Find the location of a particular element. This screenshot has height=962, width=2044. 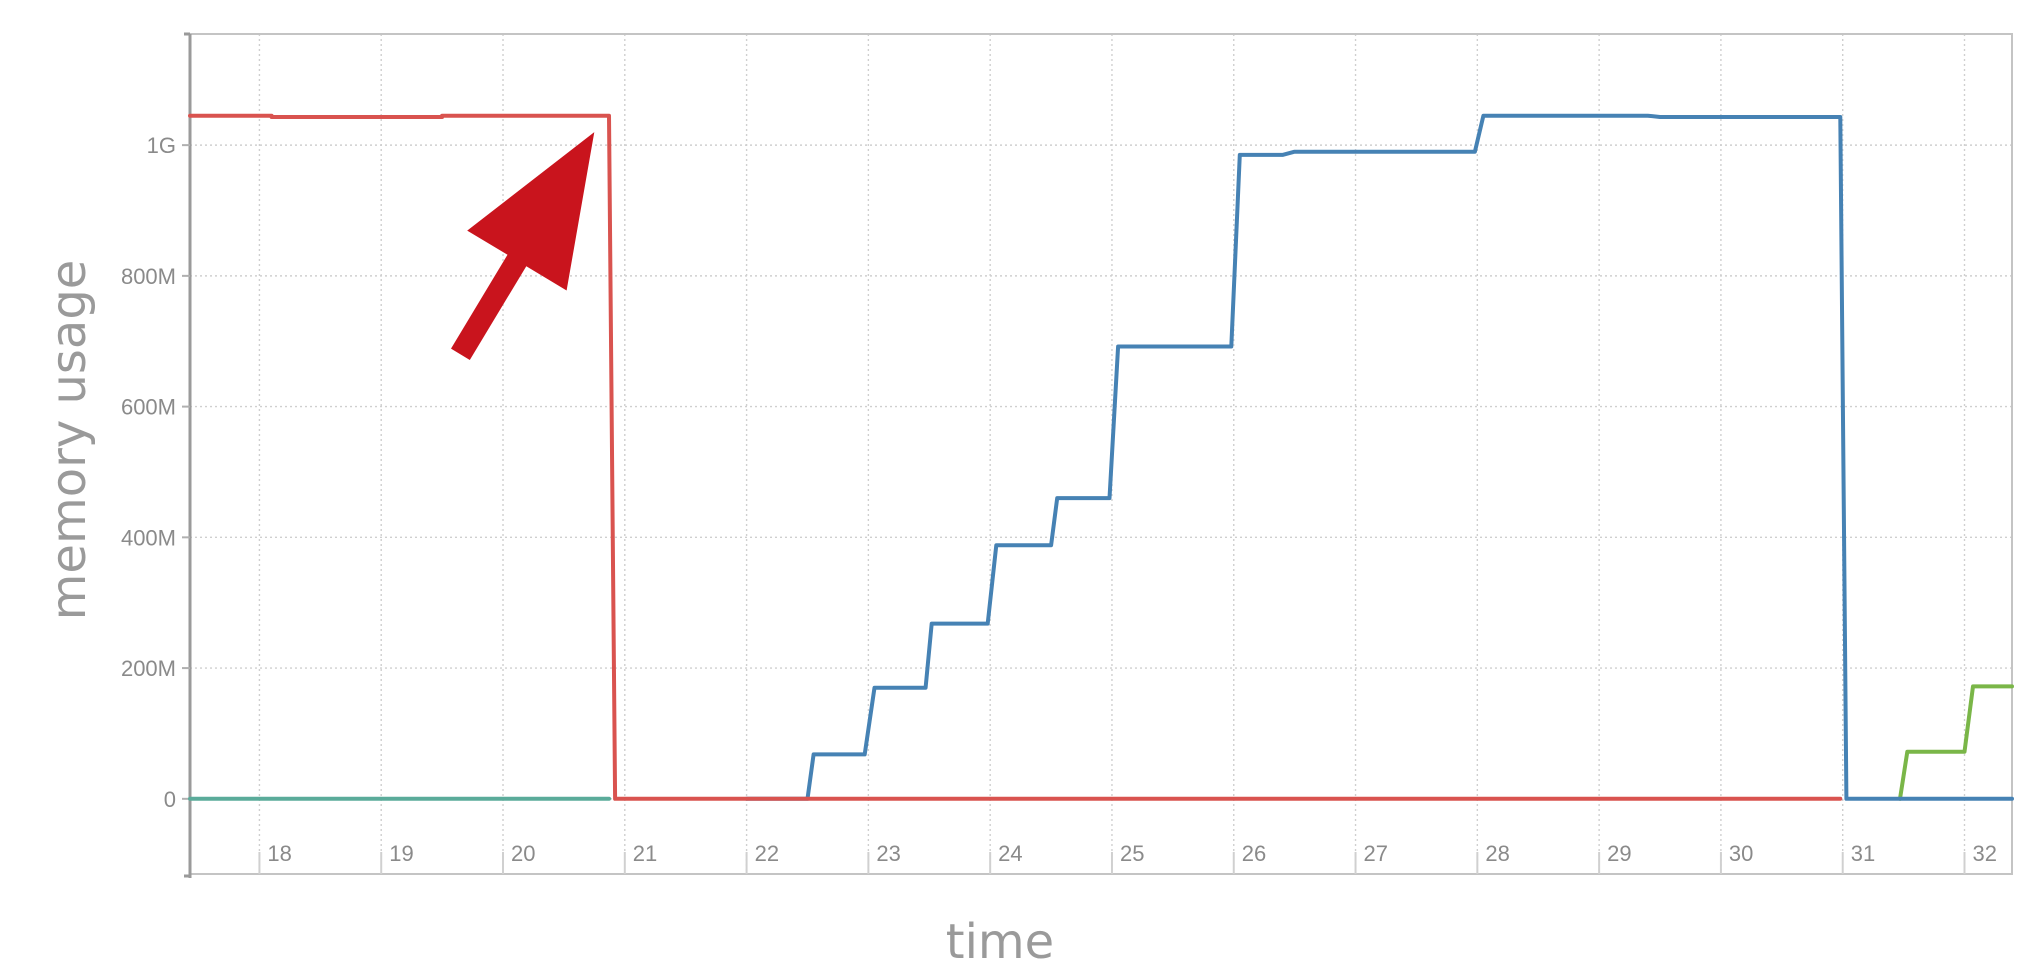

x-tick-label: 19 is located at coordinates (401, 853).